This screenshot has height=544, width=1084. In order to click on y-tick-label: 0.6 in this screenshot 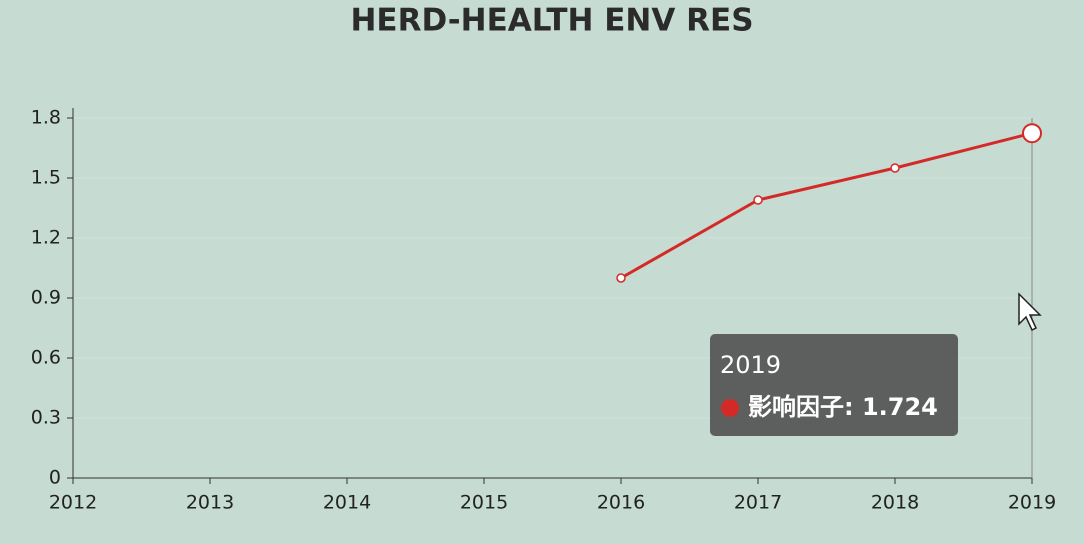, I will do `click(46, 358)`.